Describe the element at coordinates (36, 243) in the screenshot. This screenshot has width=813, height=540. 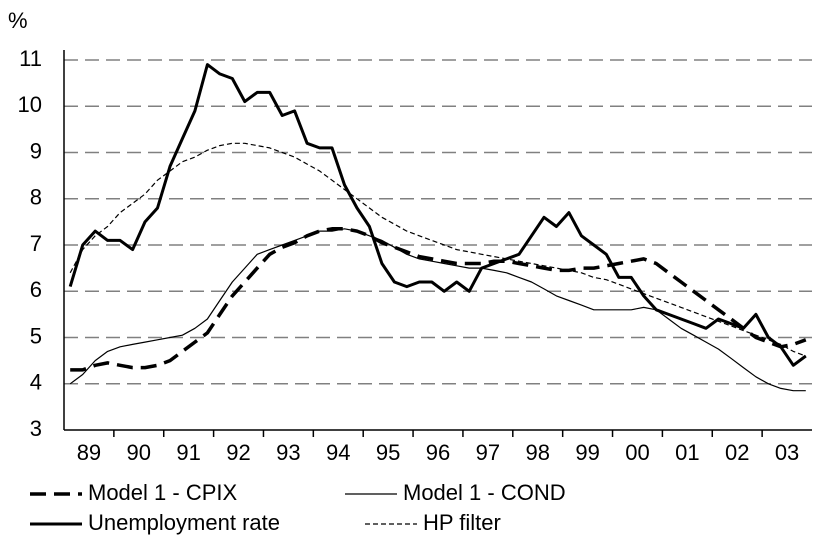
I see `y-tick-label: 7` at that location.